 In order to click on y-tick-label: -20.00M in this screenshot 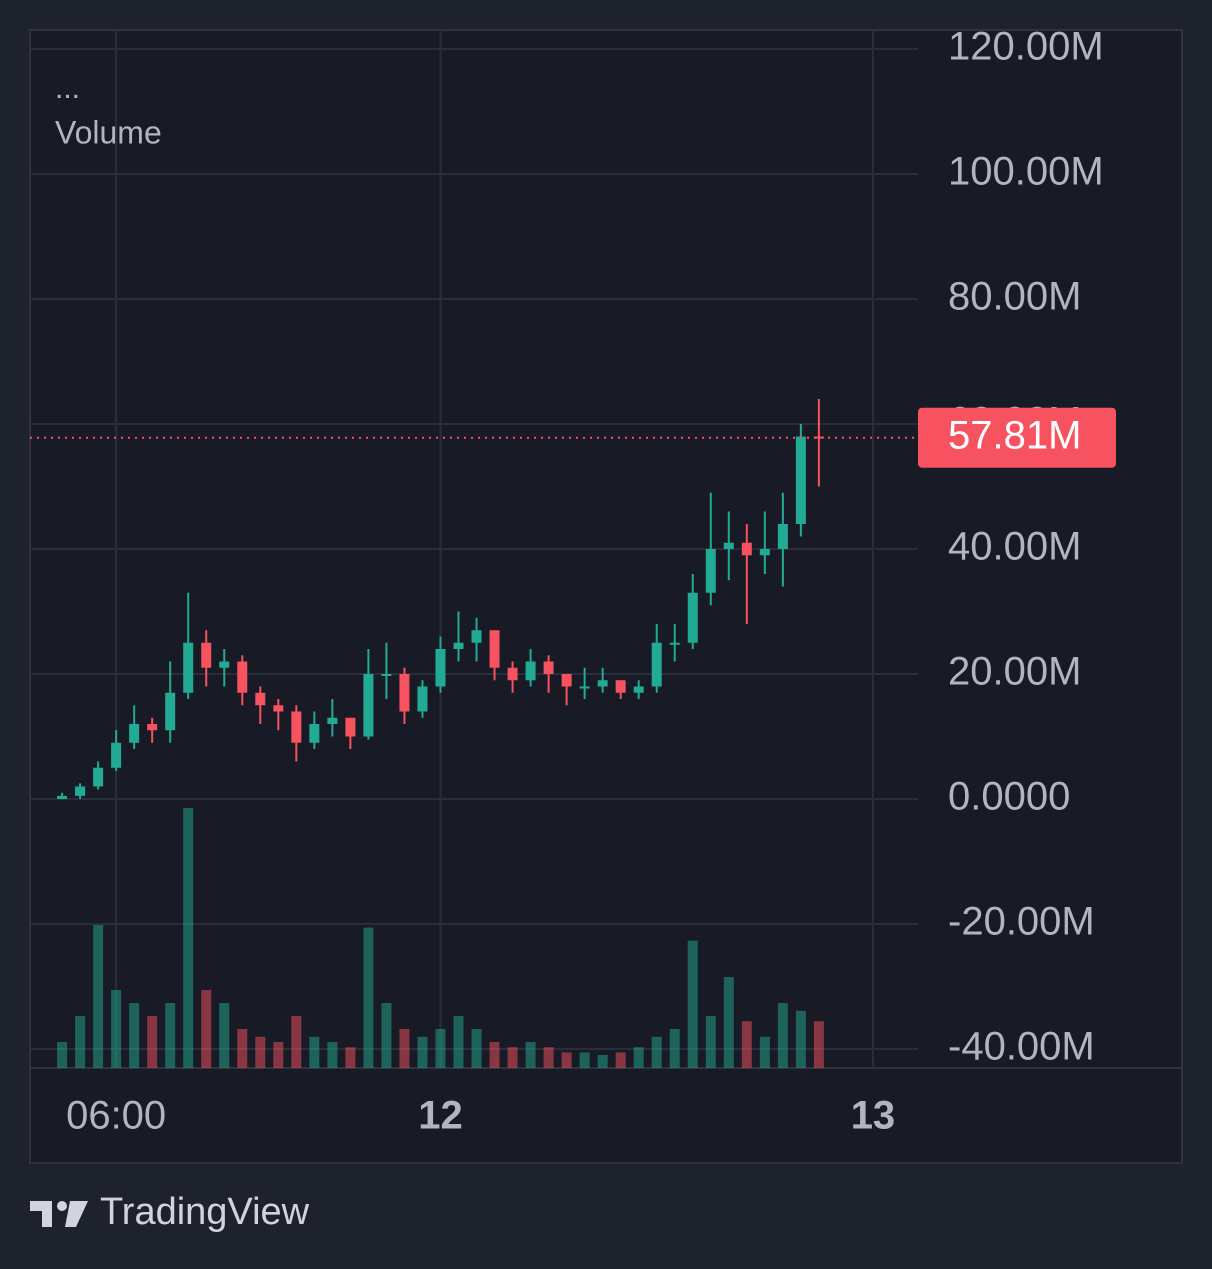, I will do `click(1021, 922)`.